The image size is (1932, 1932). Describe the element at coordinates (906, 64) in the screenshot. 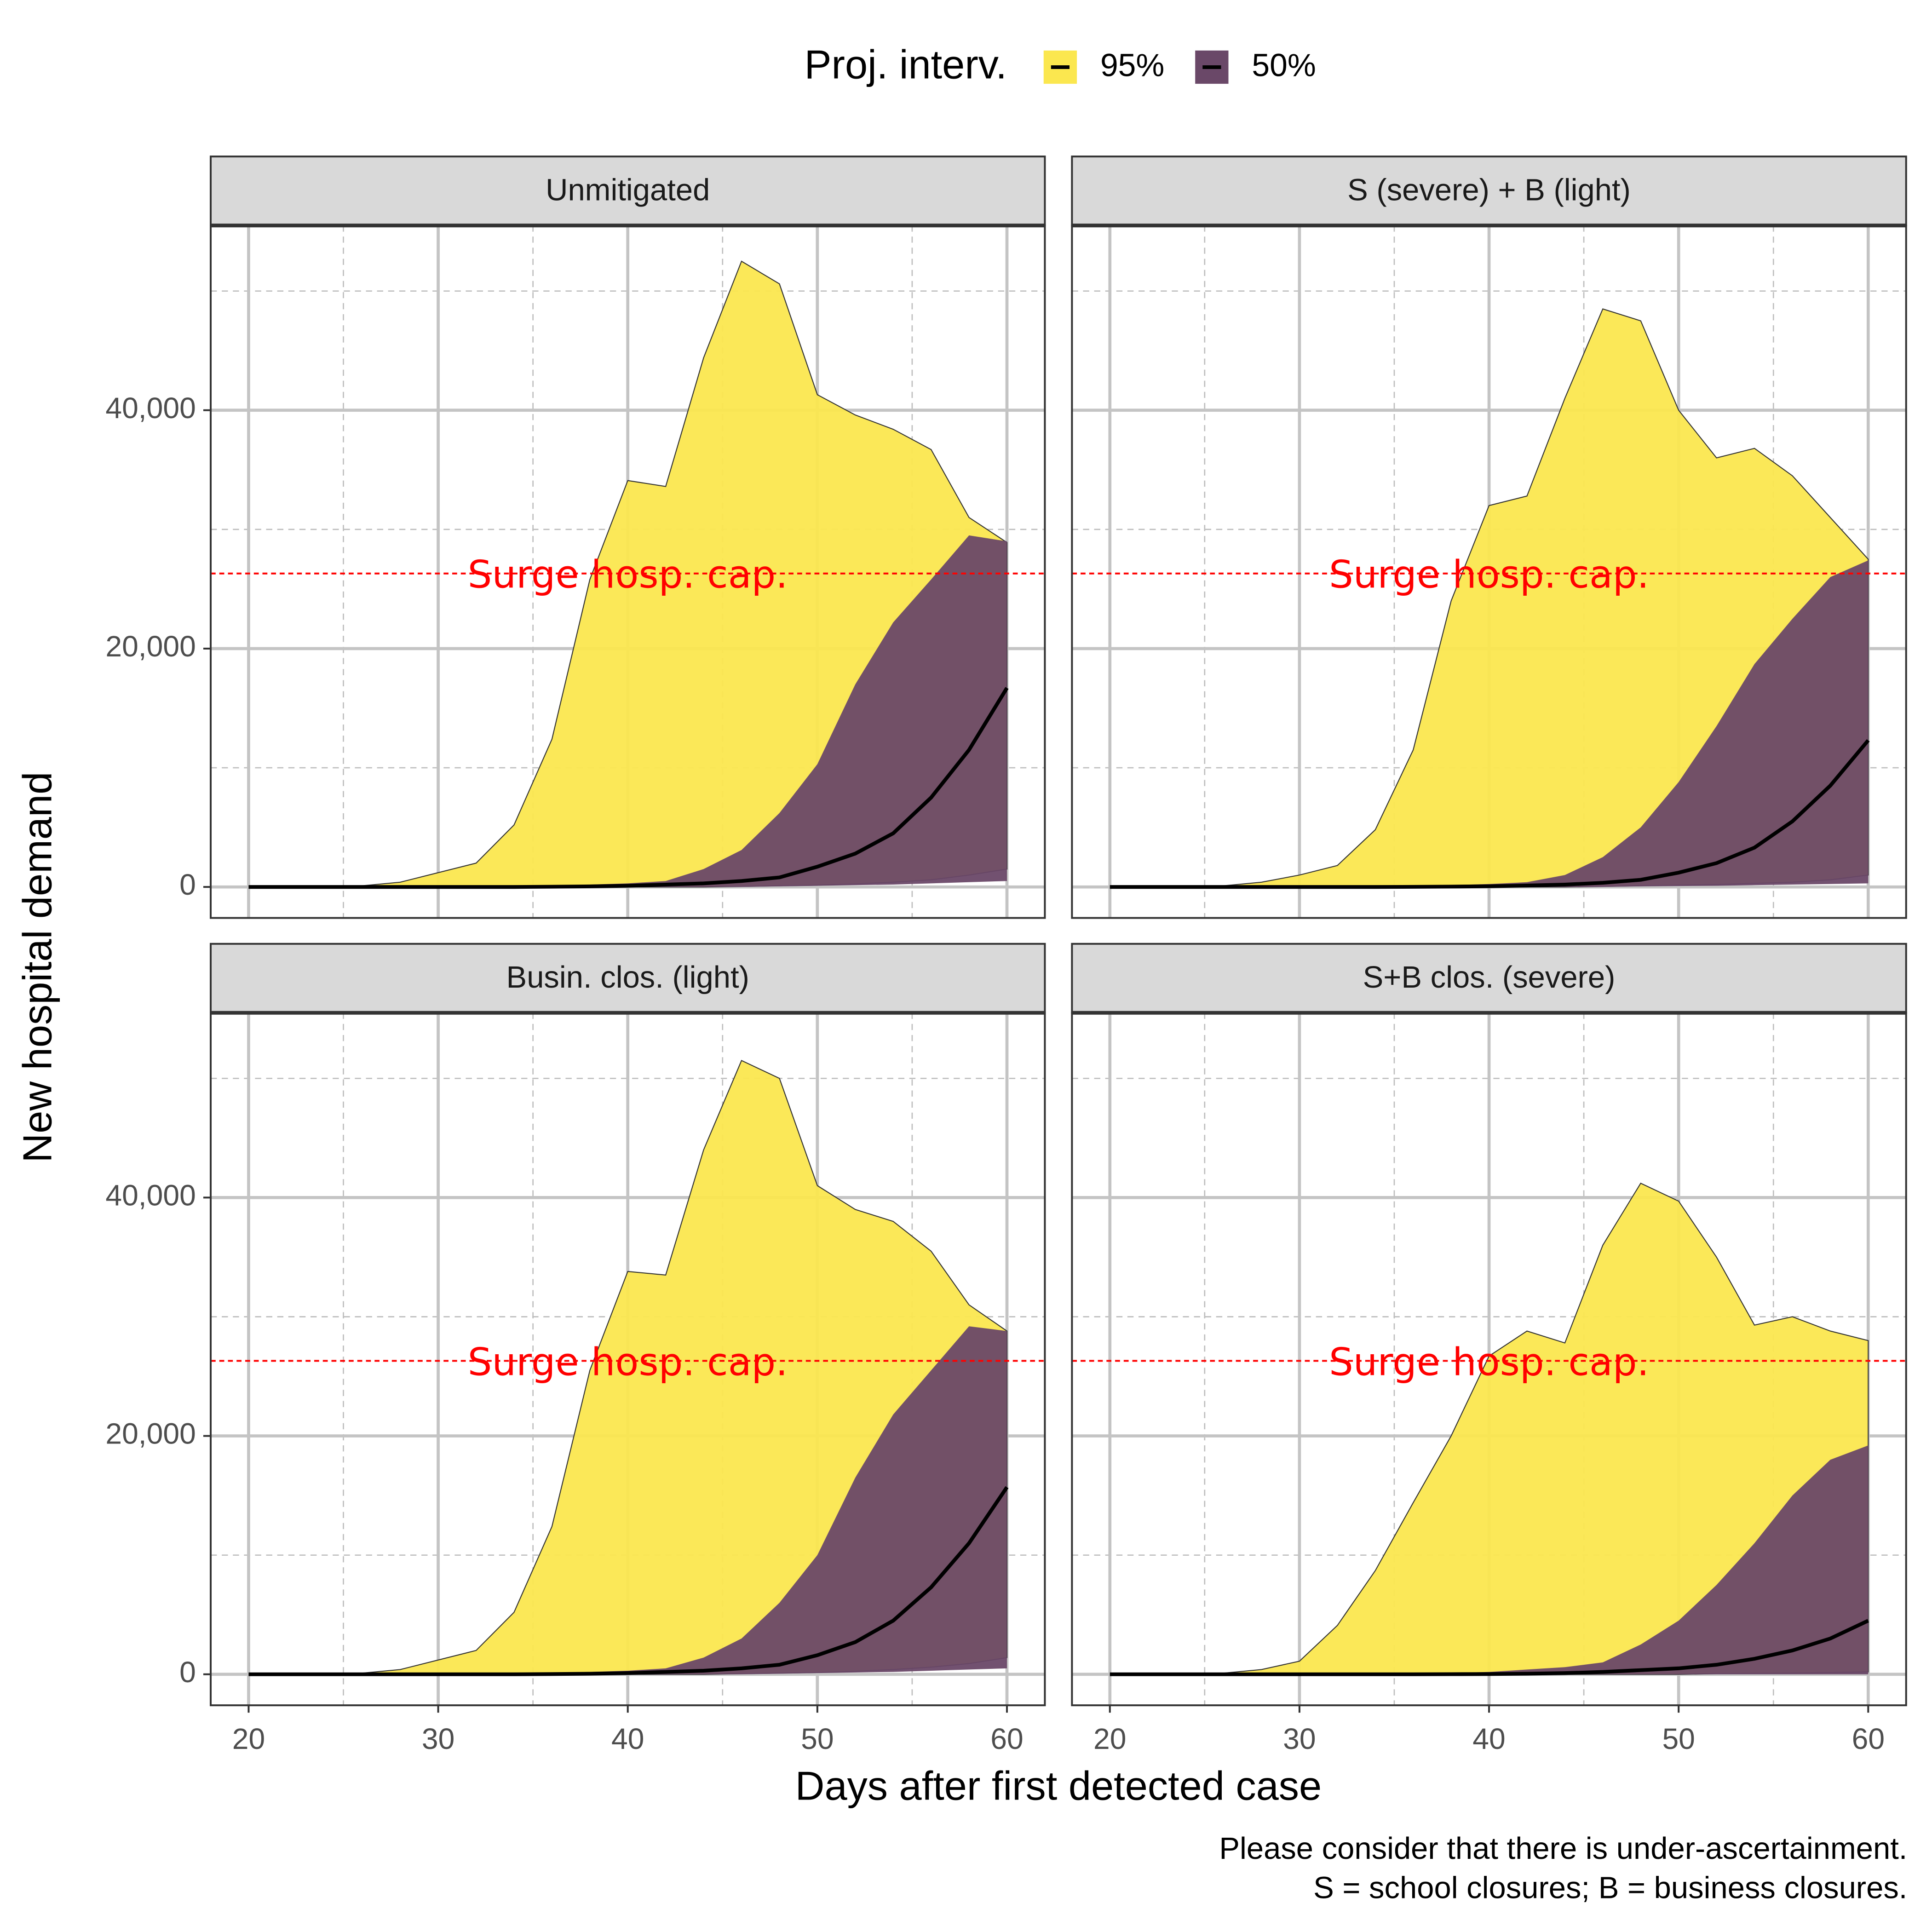

I see `legend-title: Proj. interv.` at that location.